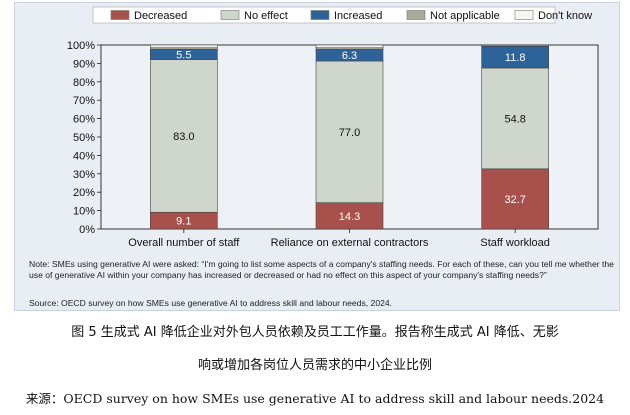  What do you see at coordinates (230, 15) in the screenshot?
I see `legend-swatch-no-effect` at bounding box center [230, 15].